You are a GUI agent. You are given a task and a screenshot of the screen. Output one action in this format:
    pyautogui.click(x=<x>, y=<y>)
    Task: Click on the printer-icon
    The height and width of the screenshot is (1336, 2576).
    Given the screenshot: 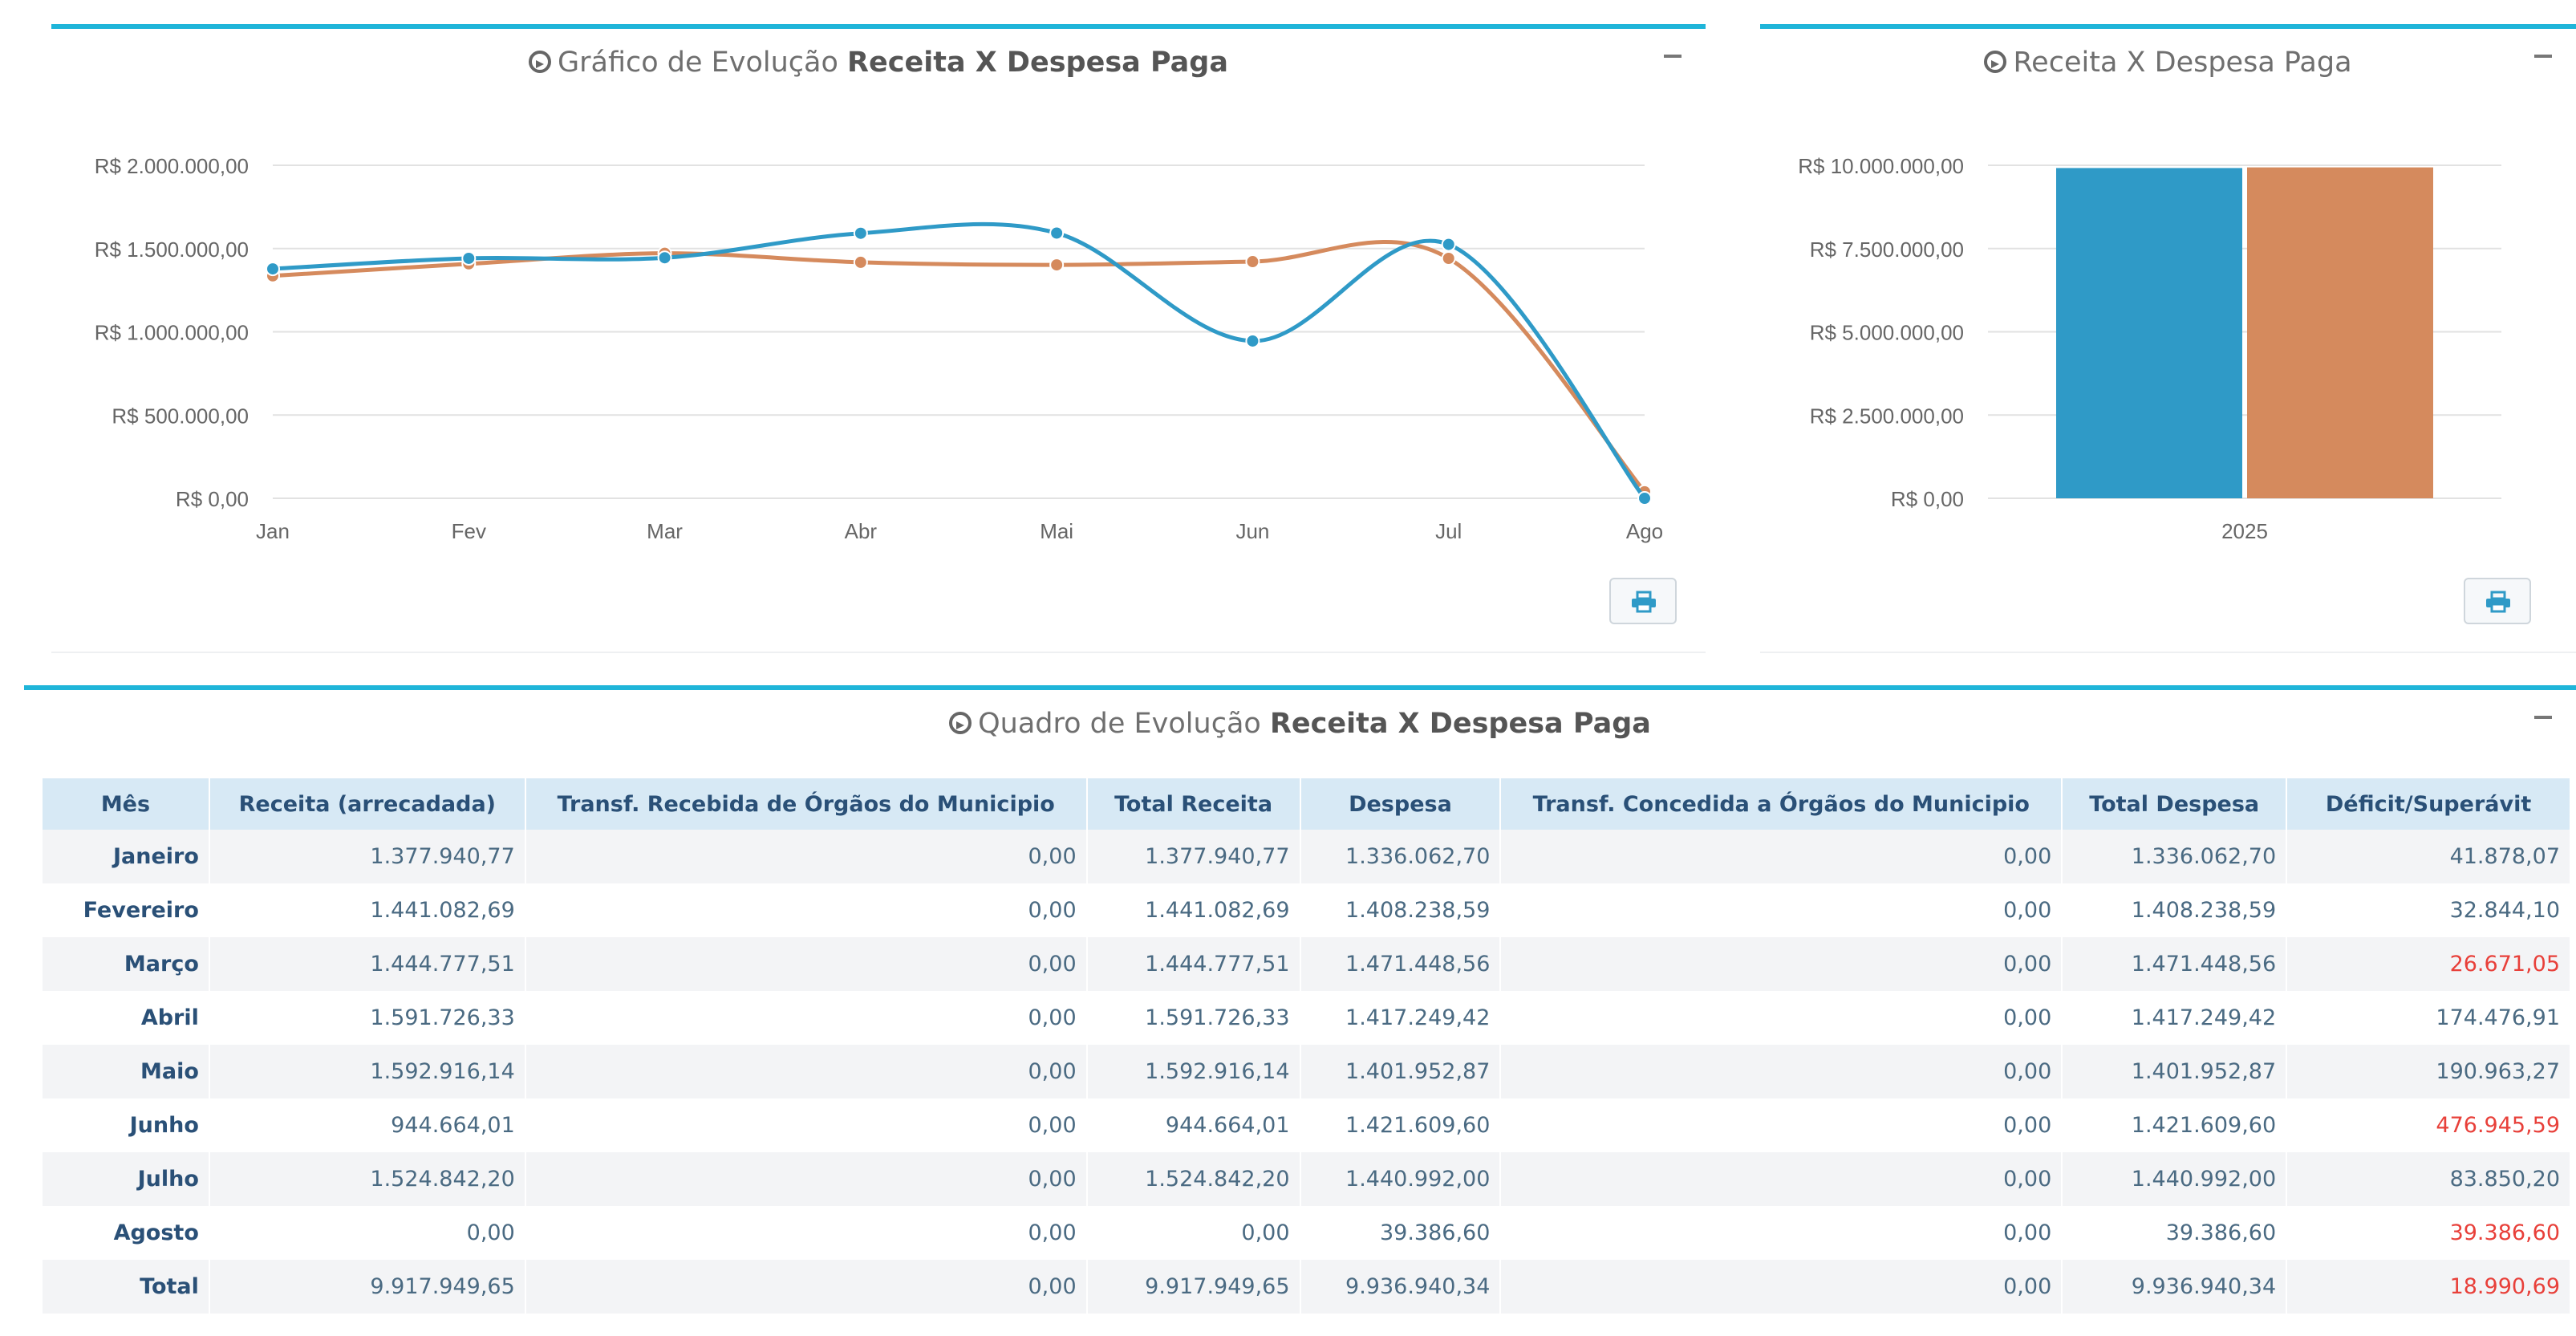 What is the action you would take?
    pyautogui.click(x=1644, y=602)
    